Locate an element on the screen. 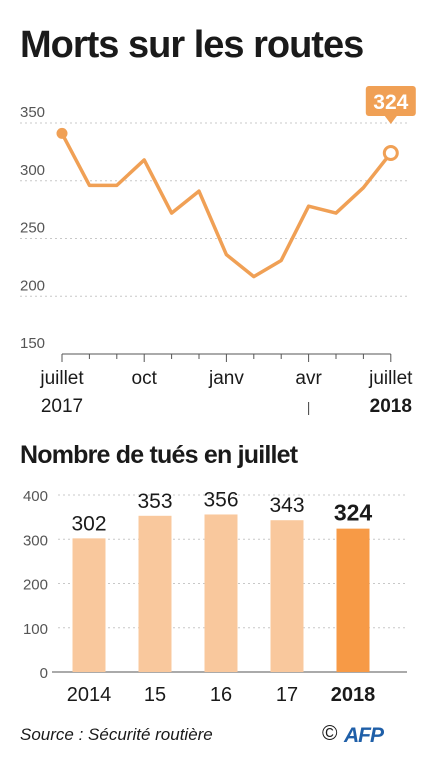 The width and height of the screenshot is (427, 768). value-callout-box is located at coordinates (390, 101).